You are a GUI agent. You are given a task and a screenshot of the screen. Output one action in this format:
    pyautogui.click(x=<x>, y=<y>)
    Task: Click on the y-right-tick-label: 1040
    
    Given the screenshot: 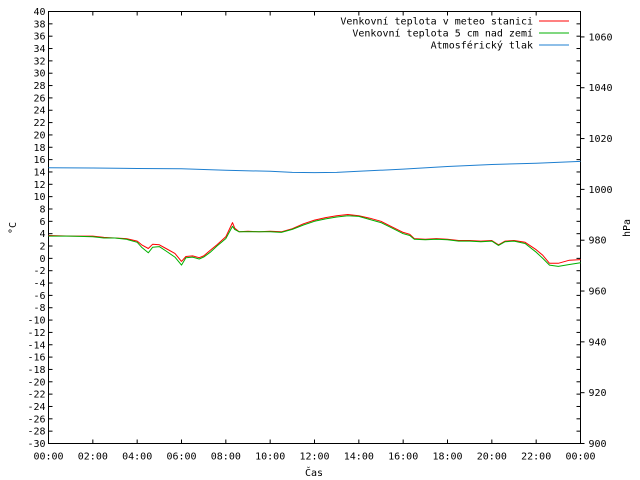 What is the action you would take?
    pyautogui.click(x=601, y=88)
    